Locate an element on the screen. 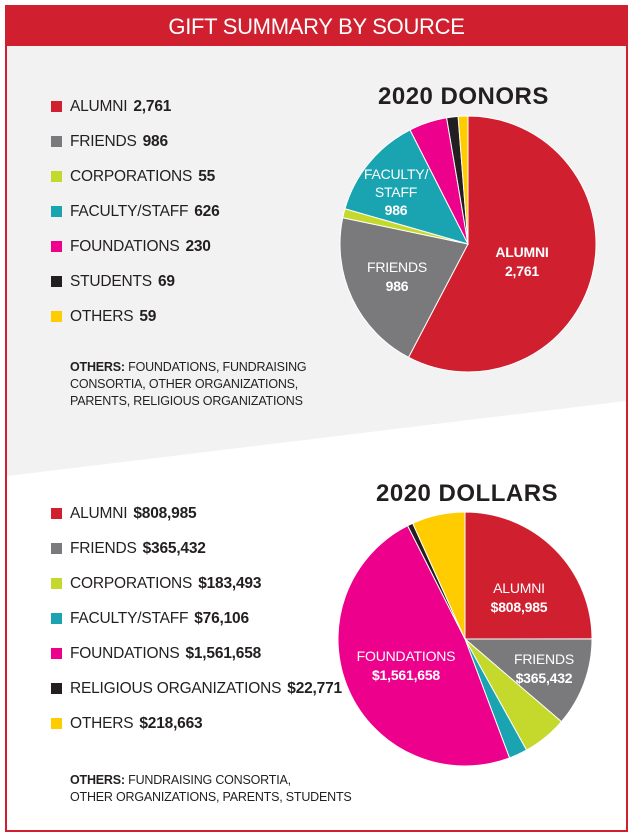 The width and height of the screenshot is (633, 837). slice-label-friends: FRIENDS 986 is located at coordinates (397, 277).